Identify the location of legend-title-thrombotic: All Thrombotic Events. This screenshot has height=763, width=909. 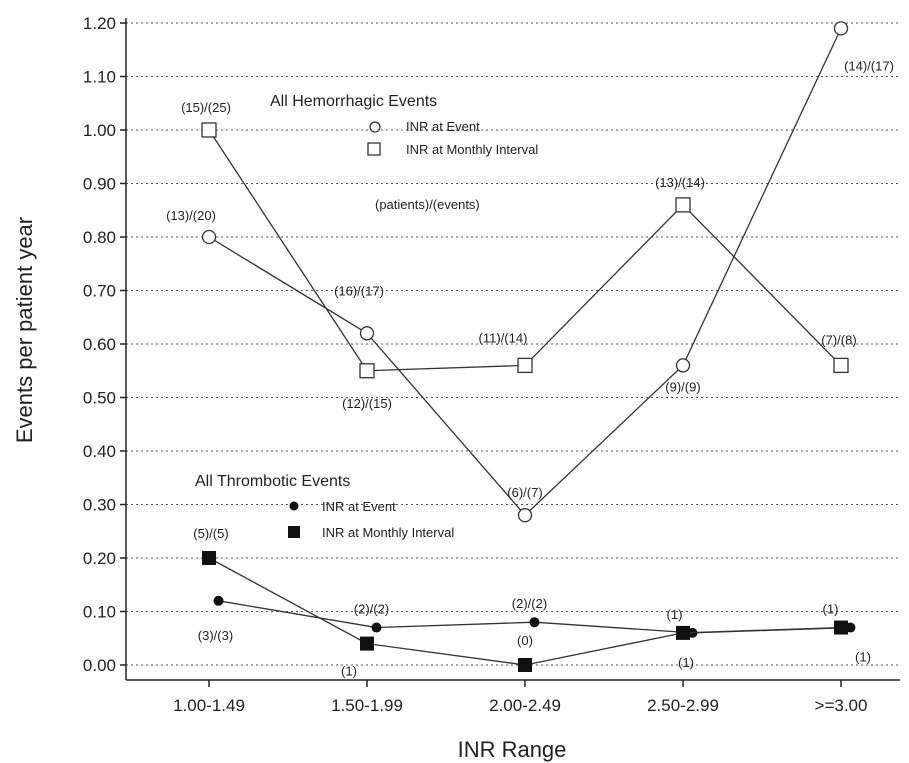
(272, 481).